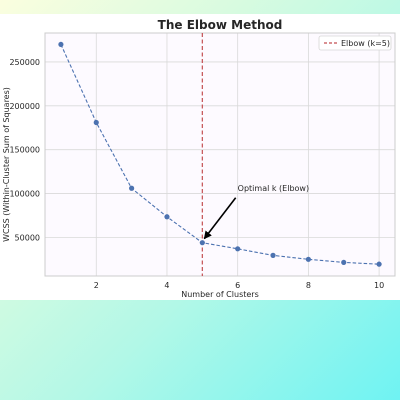  I want to click on y-tick-label: 150000, so click(24, 150).